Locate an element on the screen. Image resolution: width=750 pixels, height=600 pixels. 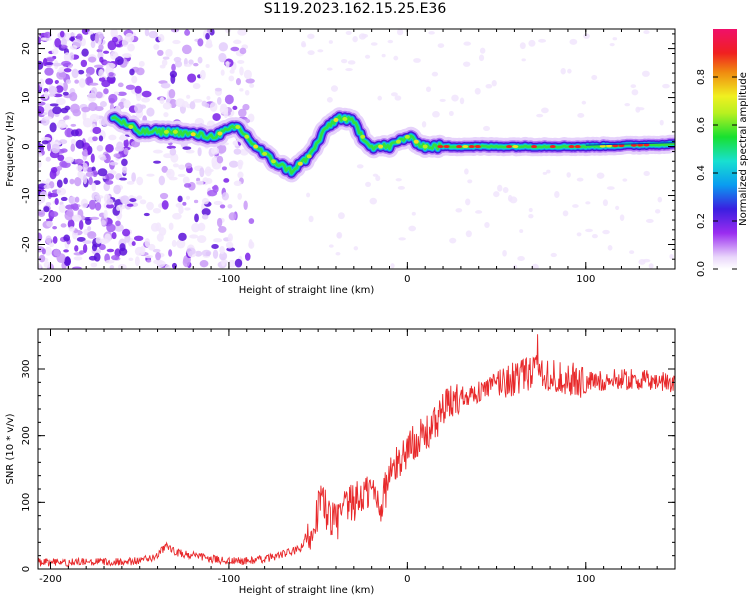
y-tick-label: -10 is located at coordinates (26, 195).